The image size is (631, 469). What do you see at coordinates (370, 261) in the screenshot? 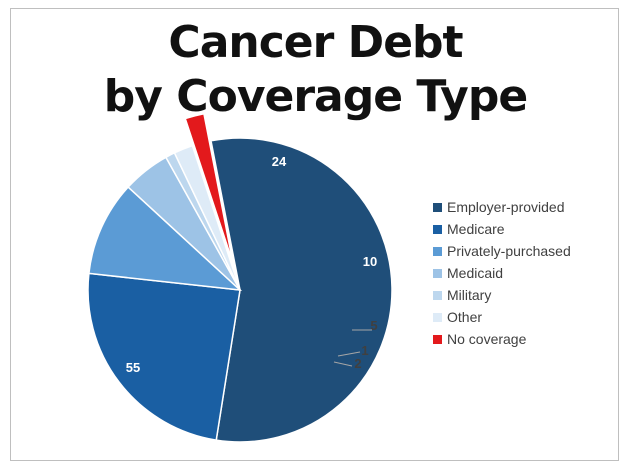
I see `data-label: 10` at bounding box center [370, 261].